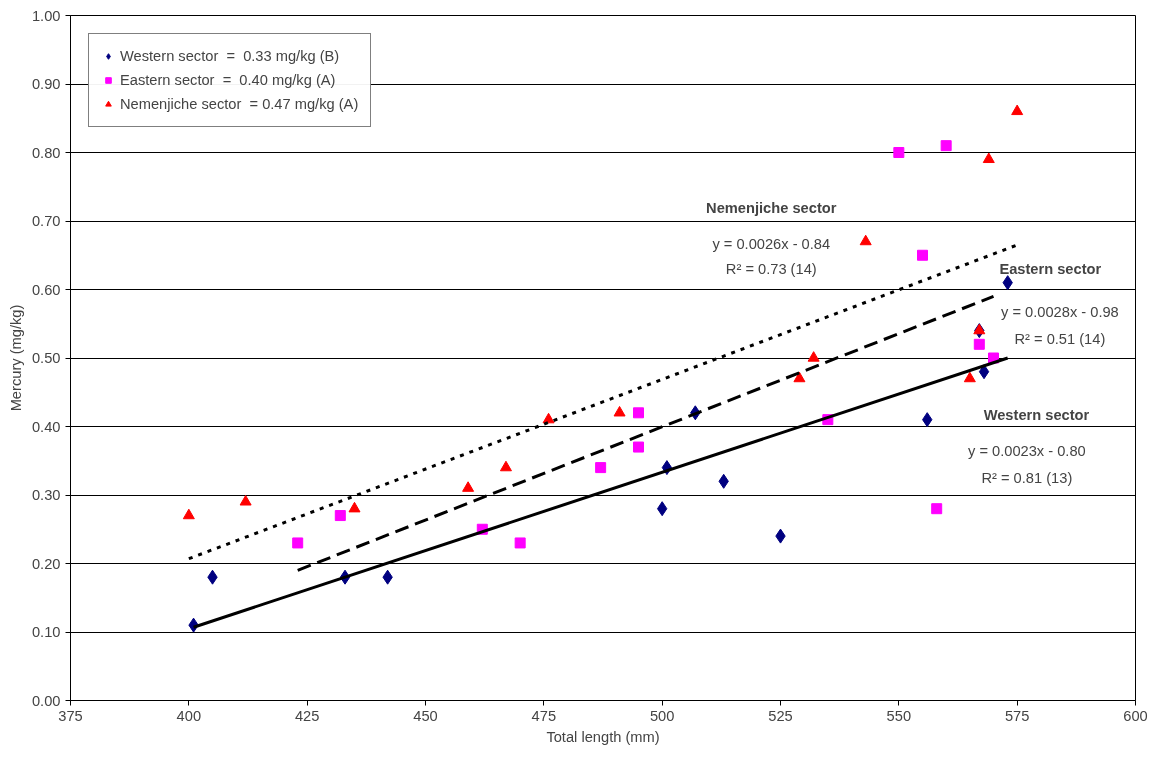 The image size is (1161, 759). What do you see at coordinates (46, 632) in the screenshot?
I see `y-tick-label: 0.10` at bounding box center [46, 632].